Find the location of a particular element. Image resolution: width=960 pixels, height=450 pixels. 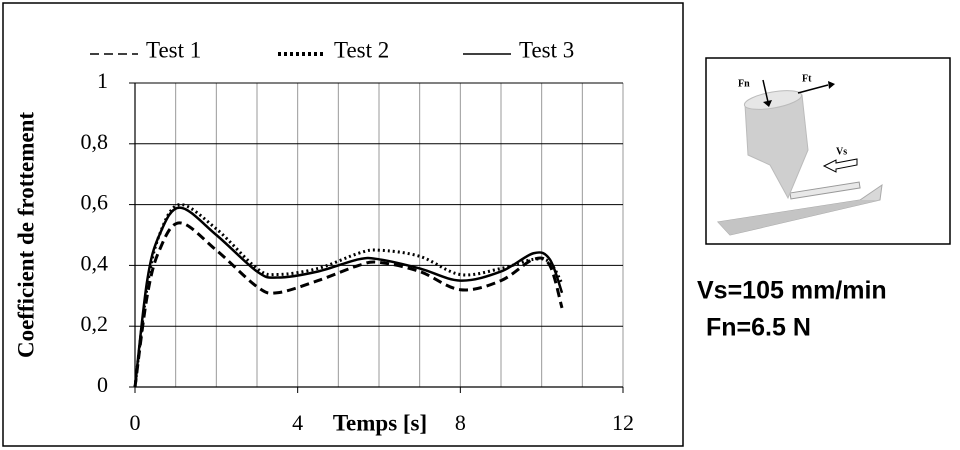

legend-label: Test 2 is located at coordinates (361, 49).